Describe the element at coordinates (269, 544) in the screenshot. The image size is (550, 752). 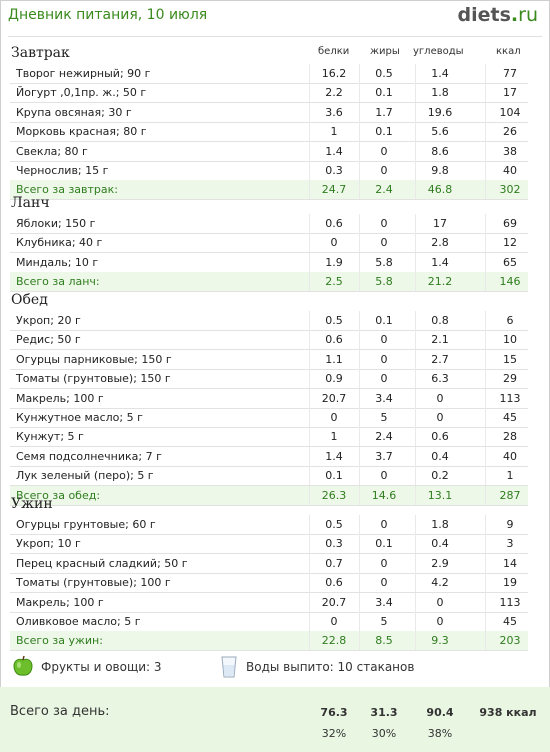
I see `food-row: Укроп; 10 г 0.3 0.1 0.4 3` at that location.